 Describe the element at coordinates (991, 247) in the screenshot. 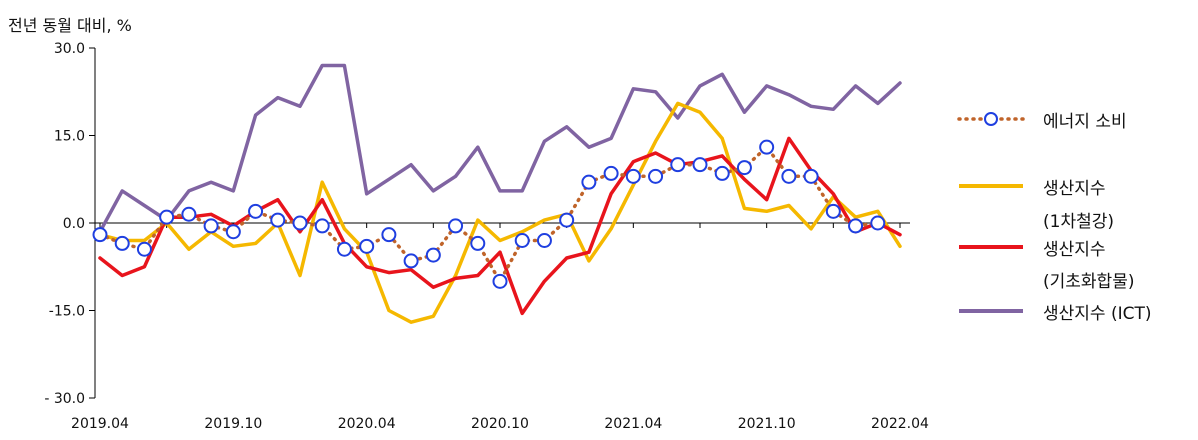

I see `legend-swatch-chemical` at that location.